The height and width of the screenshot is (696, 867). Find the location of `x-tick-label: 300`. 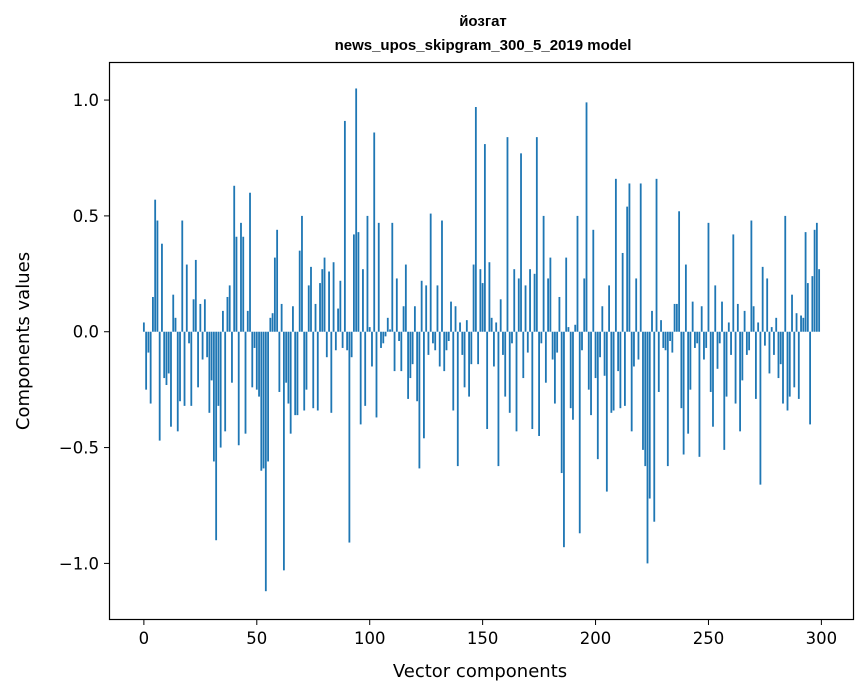

x-tick-label: 300 is located at coordinates (822, 638).